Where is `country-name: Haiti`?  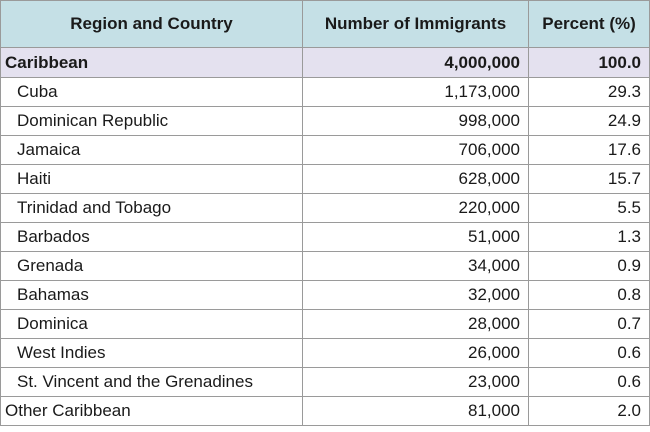
country-name: Haiti is located at coordinates (151, 179).